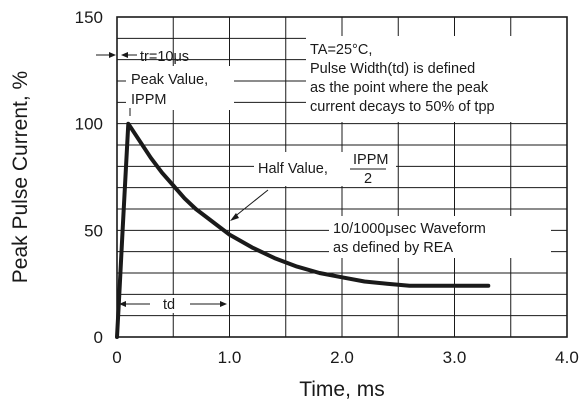  I want to click on peak-value-symbol: IPPM, so click(148, 100).